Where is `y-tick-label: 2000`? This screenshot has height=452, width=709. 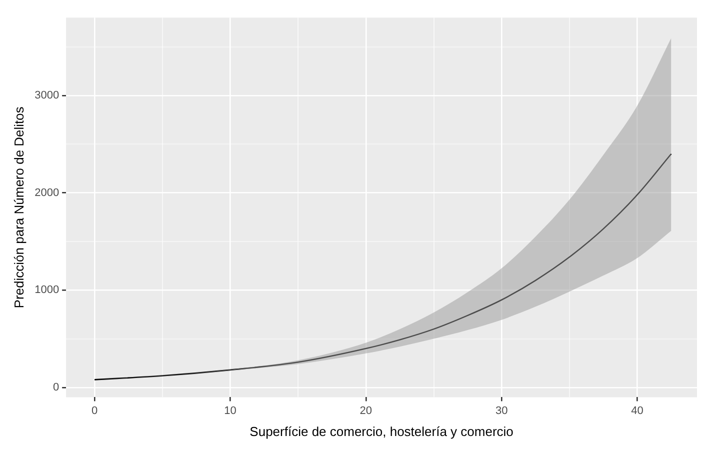
y-tick-label: 2000 is located at coordinates (47, 192).